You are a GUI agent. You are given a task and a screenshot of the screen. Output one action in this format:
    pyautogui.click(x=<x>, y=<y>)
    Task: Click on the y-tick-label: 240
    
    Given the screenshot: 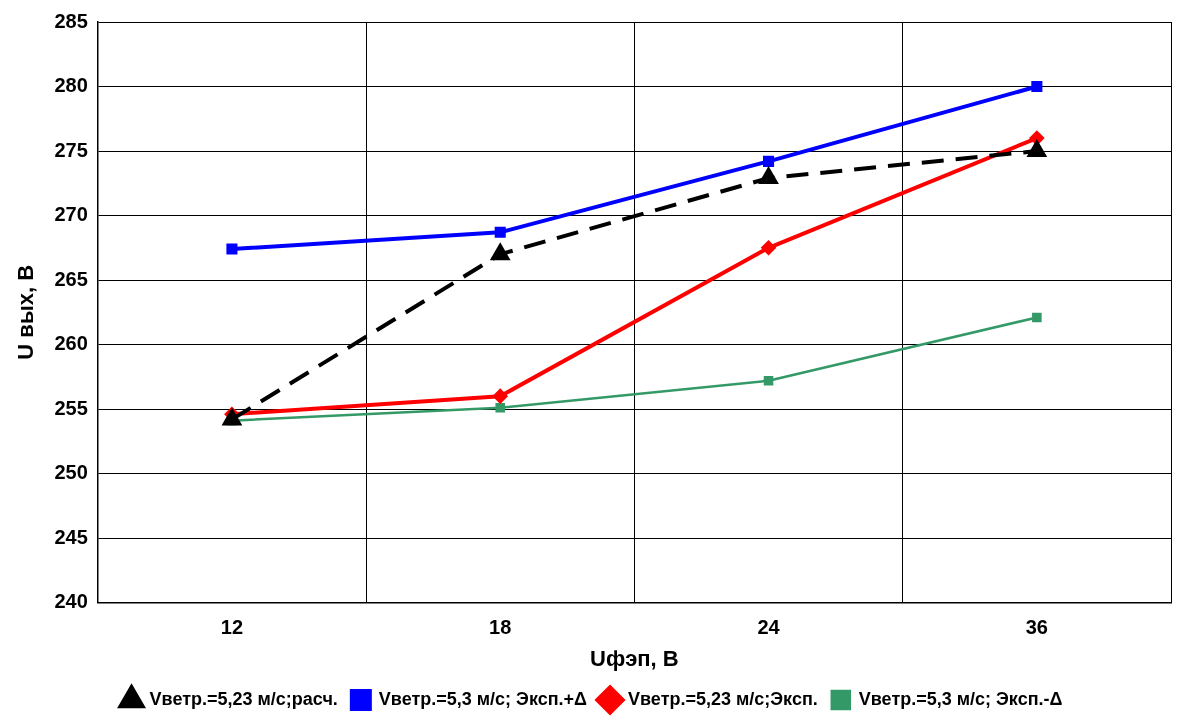 What is the action you would take?
    pyautogui.click(x=71, y=601)
    